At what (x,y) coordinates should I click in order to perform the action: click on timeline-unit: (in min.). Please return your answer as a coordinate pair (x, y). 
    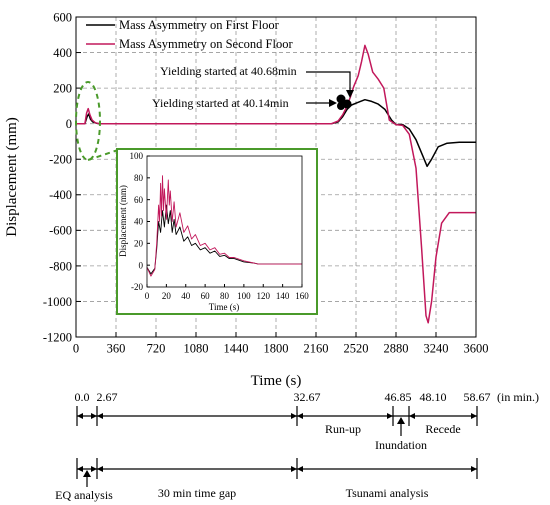
    Looking at the image, I should click on (518, 397).